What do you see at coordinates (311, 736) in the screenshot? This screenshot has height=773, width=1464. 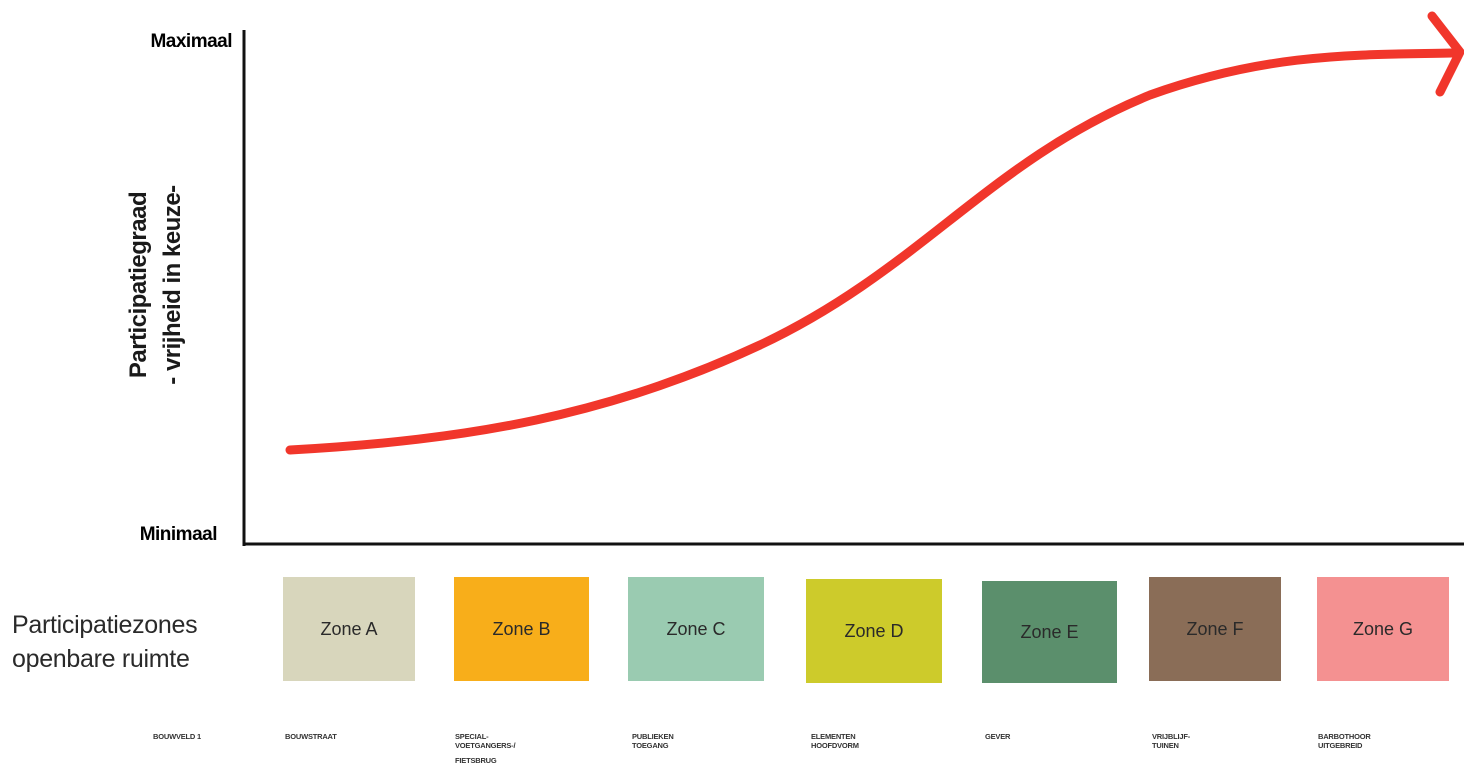 I see `small-label-2-line1: BOUWSTRAAT` at bounding box center [311, 736].